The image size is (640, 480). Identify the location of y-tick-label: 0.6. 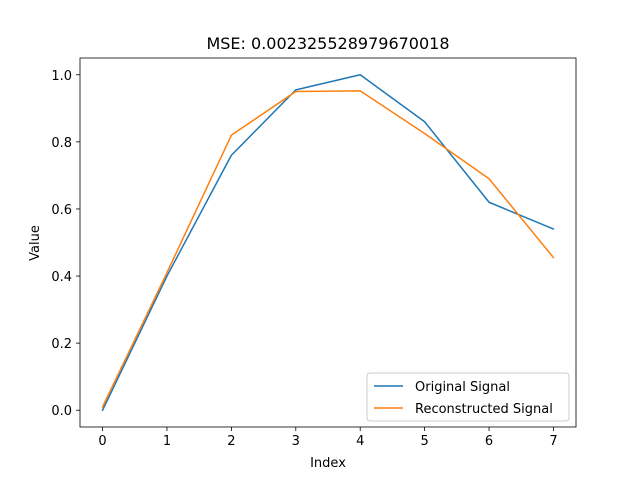
(61, 210).